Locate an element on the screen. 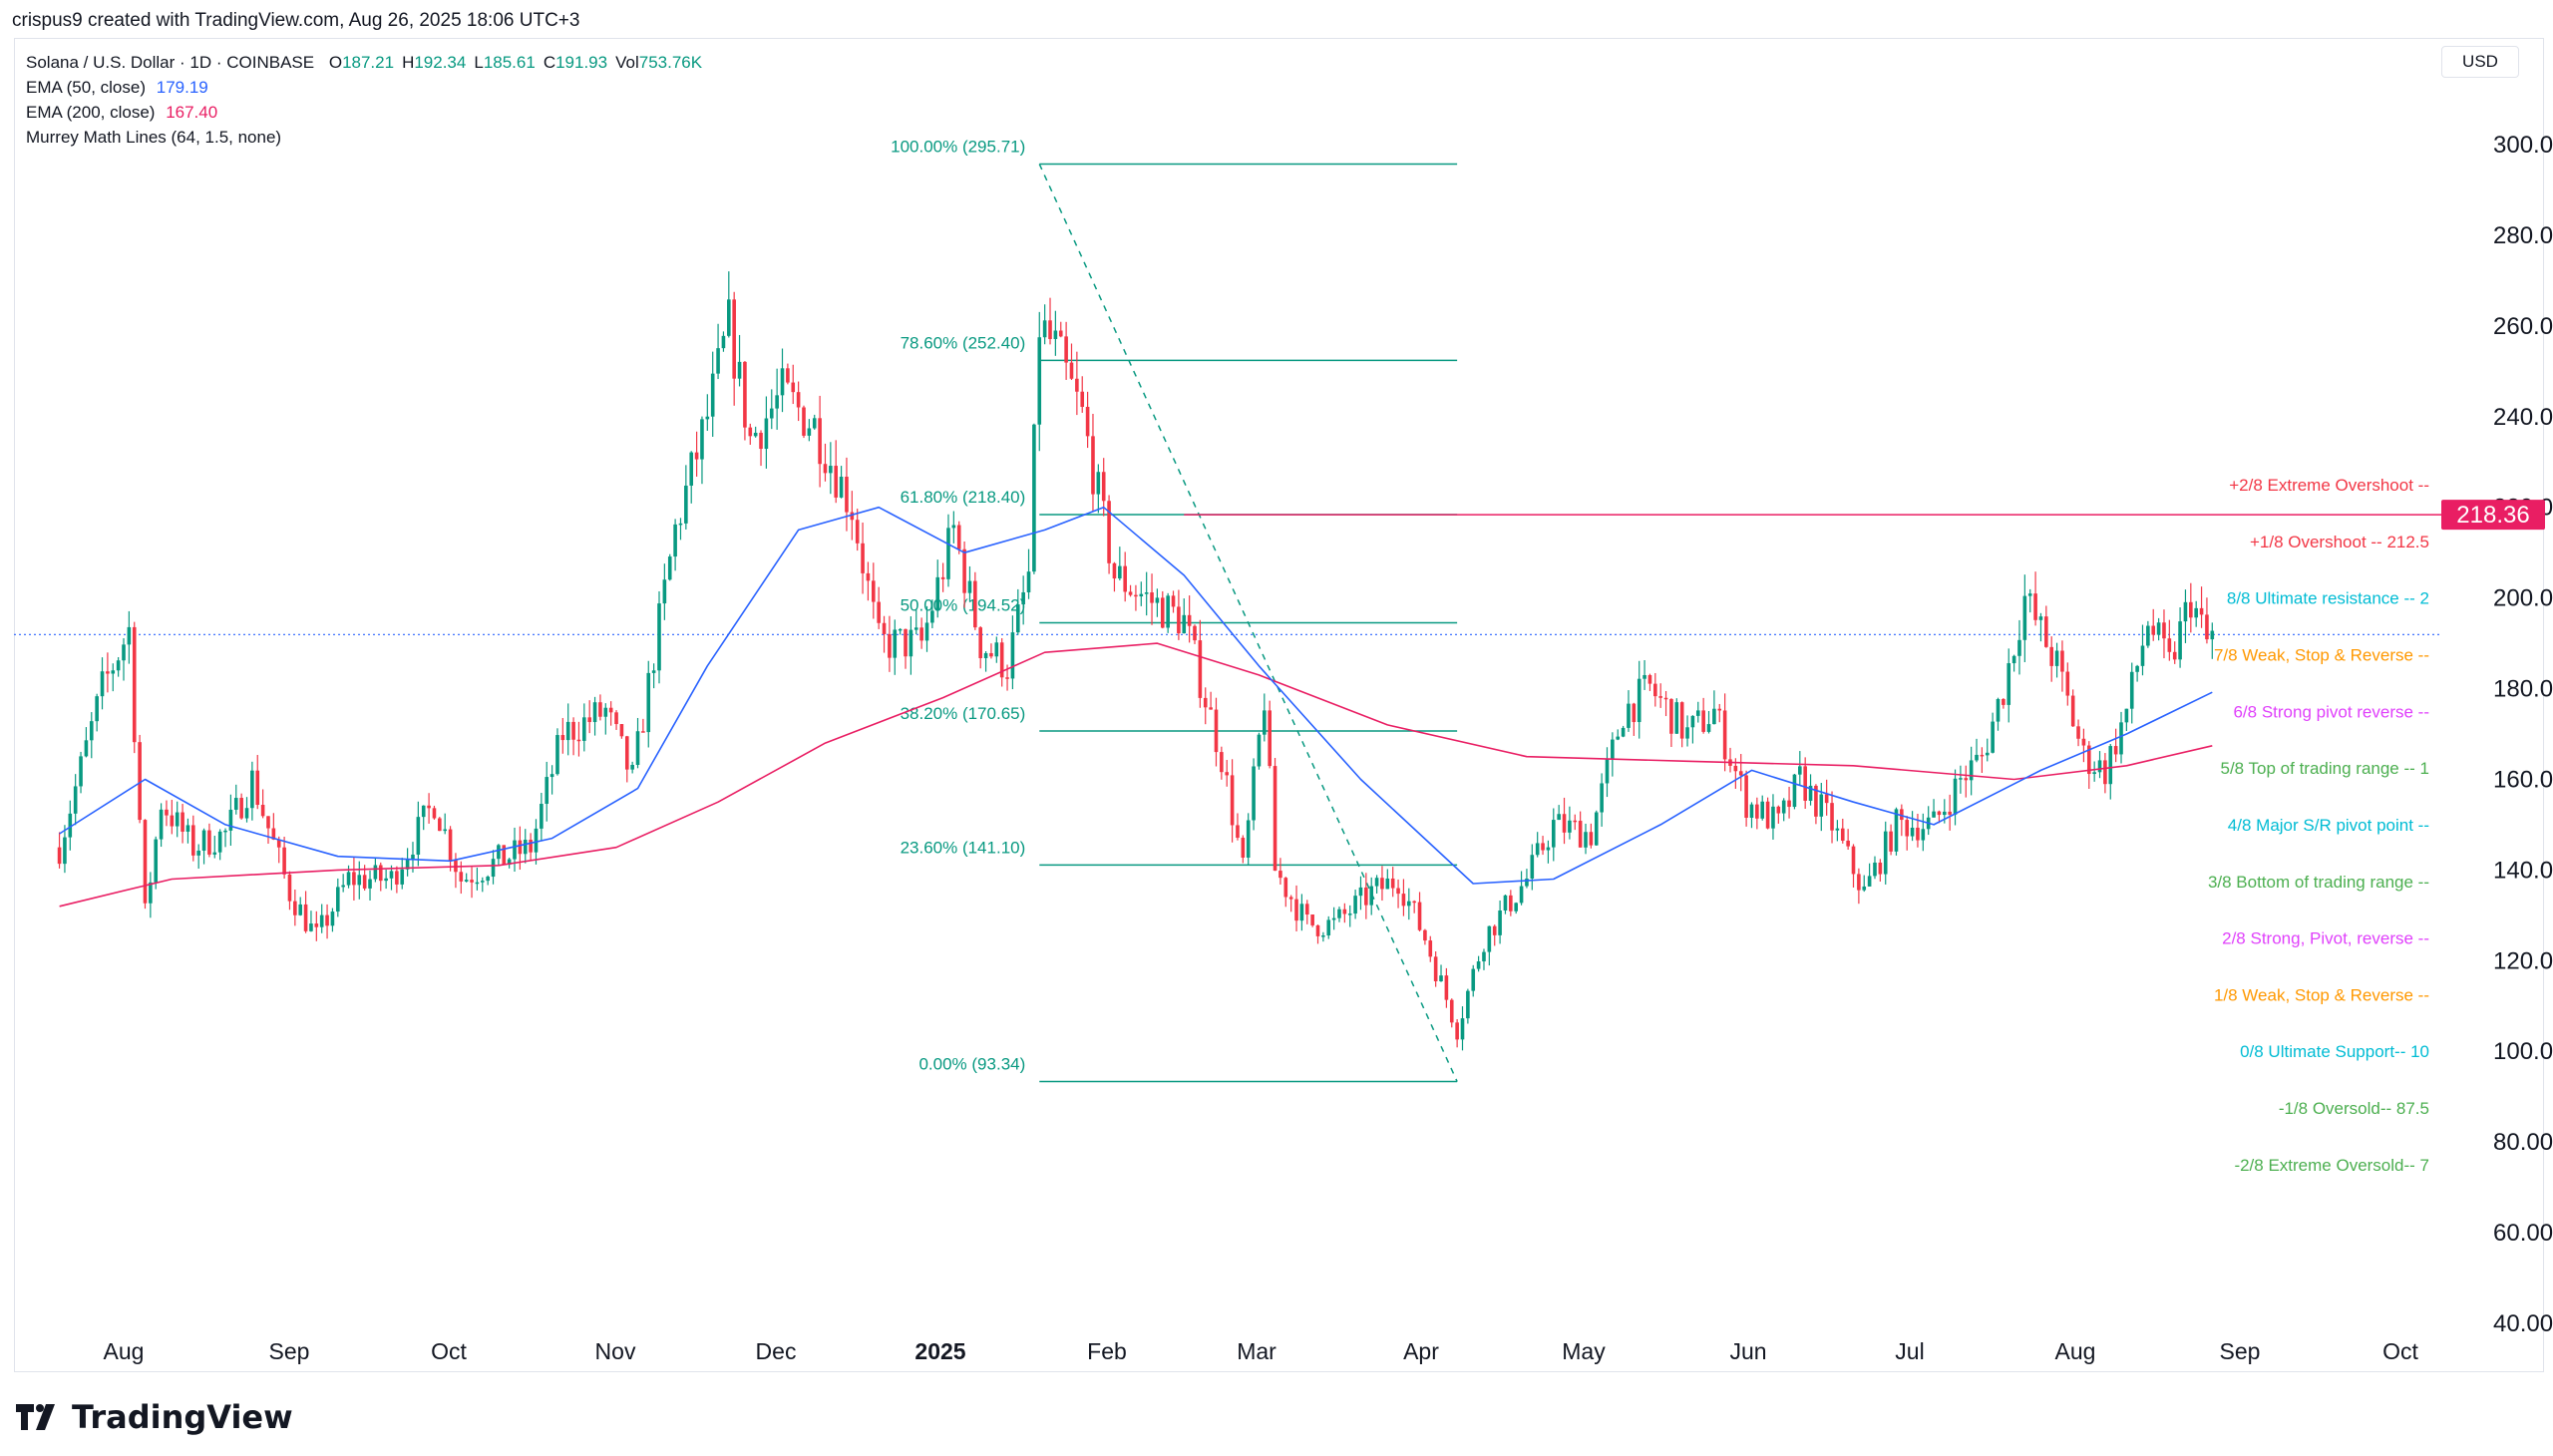  ohlc-values: O187.21 H192.34 L185.61 C191.93 Vol753.76K is located at coordinates (511, 62).